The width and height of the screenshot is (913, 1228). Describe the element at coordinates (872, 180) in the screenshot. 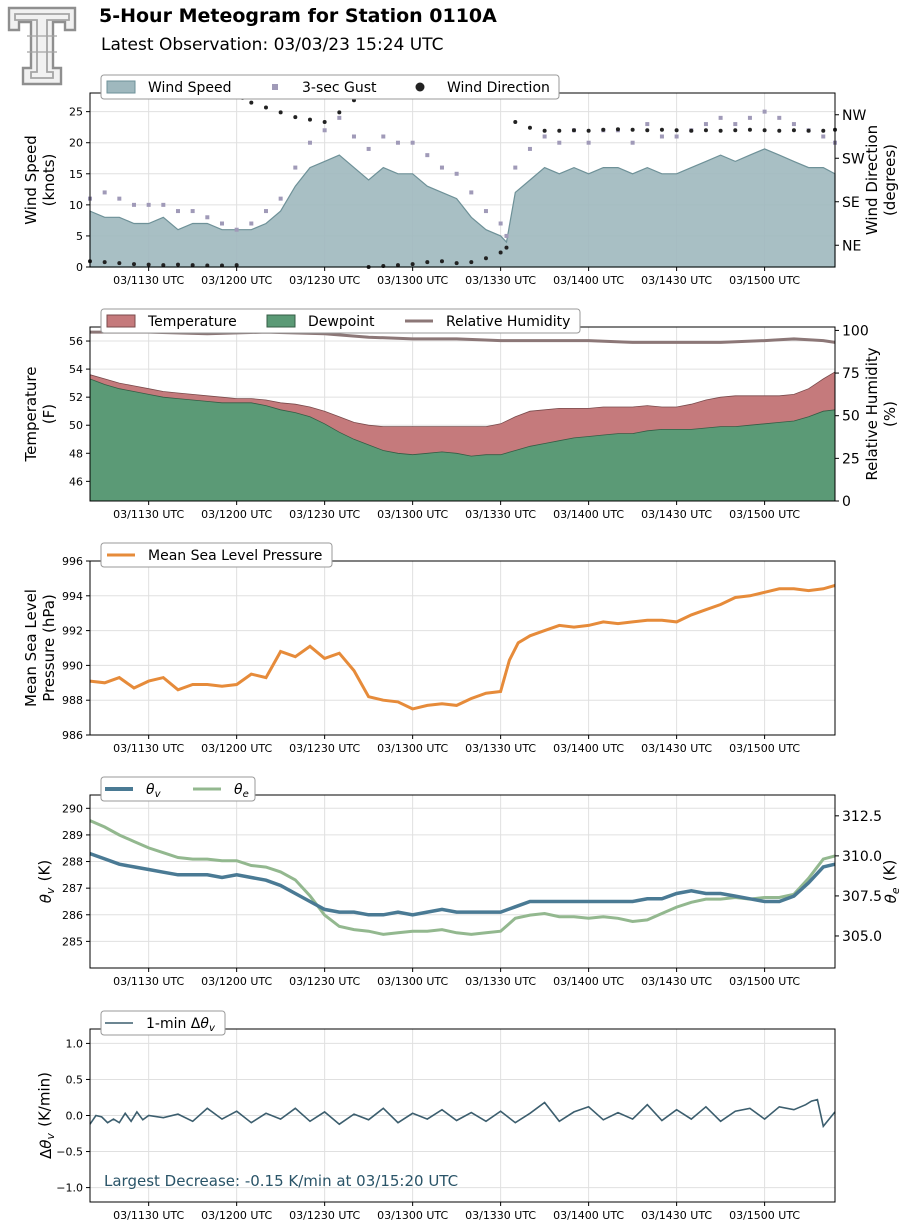

I see `y2-axis-label: Wind Direction` at that location.